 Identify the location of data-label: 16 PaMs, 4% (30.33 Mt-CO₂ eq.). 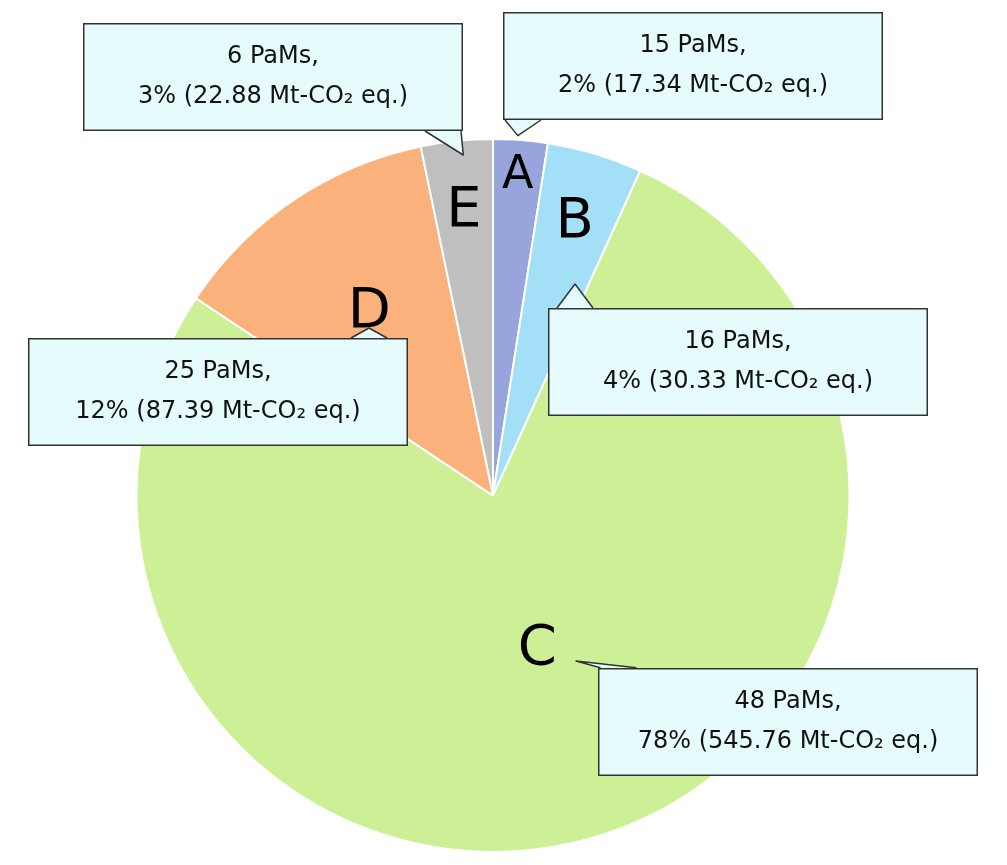
(738, 360).